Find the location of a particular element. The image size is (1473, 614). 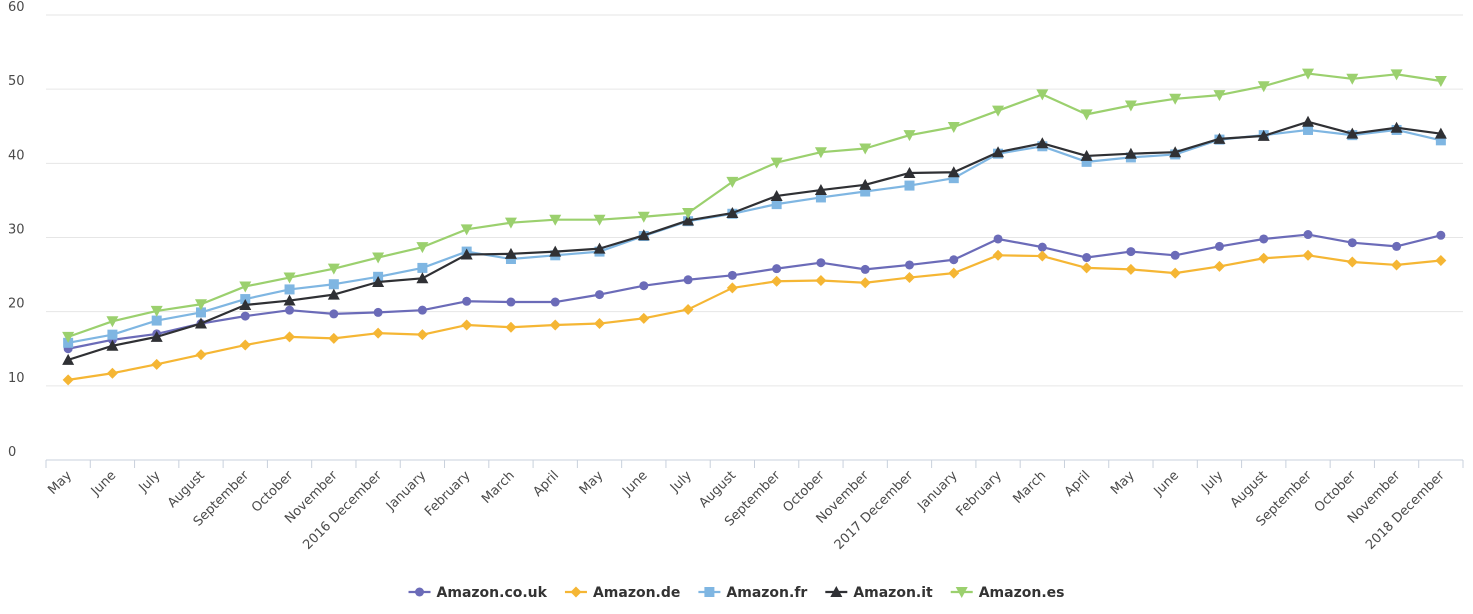

x-axis is located at coordinates (754, 463).